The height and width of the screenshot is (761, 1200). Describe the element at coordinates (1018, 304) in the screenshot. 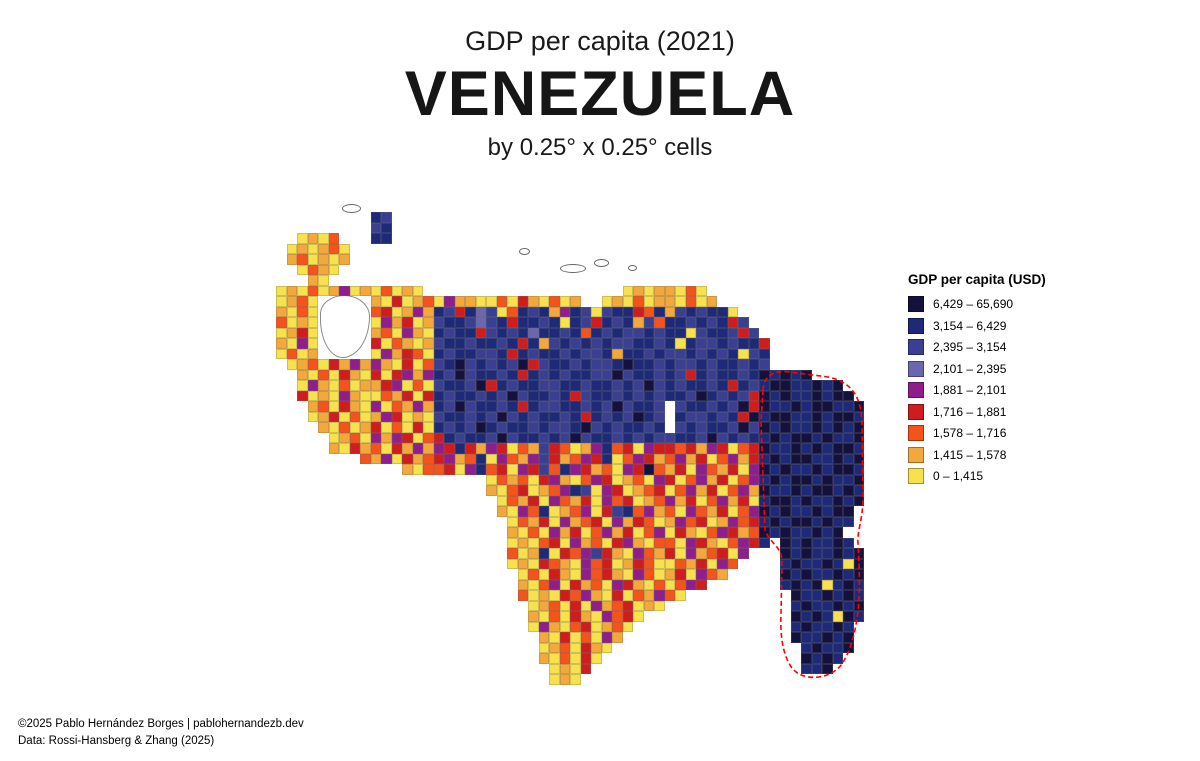

I see `legend-item: 6,429 – 65,690` at that location.